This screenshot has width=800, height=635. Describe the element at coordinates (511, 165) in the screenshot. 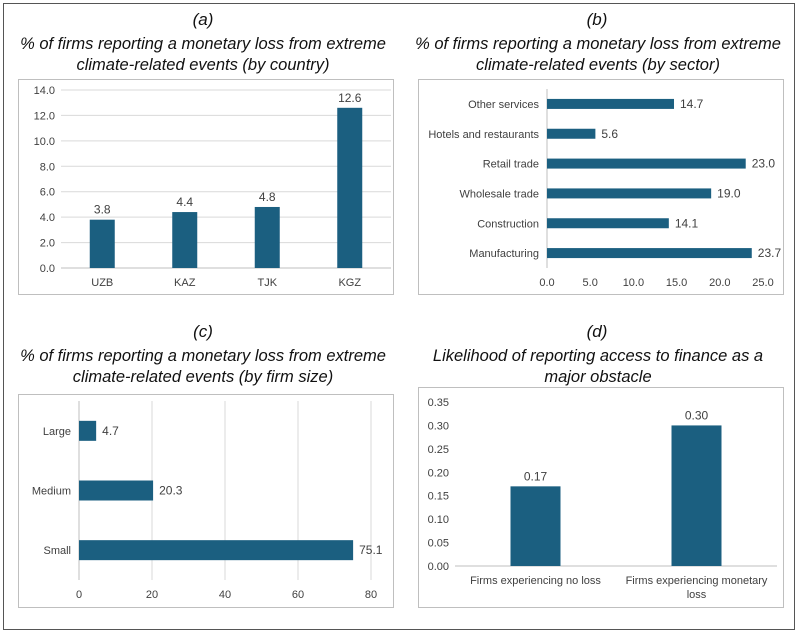

I see `panel-b-y-tick-label: Retail trade` at that location.